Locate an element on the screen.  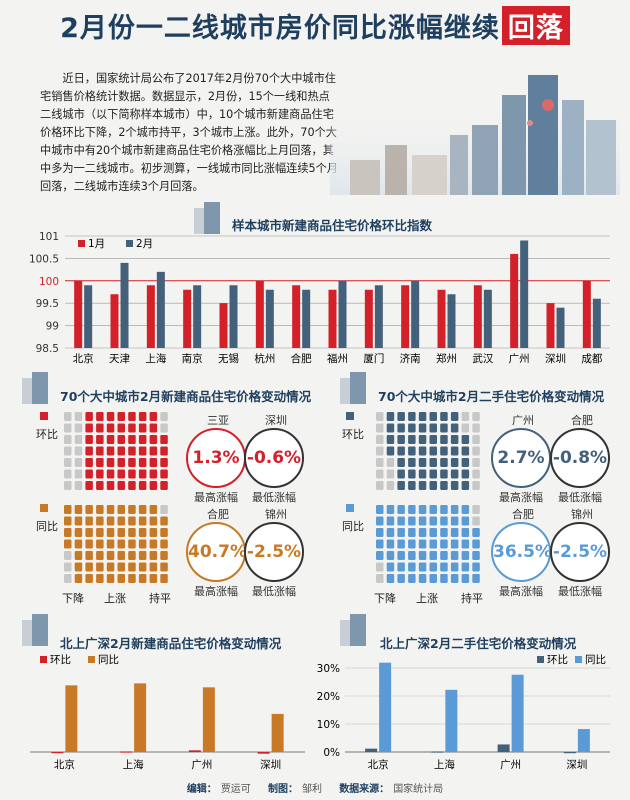
chart-xtick: 深圳 is located at coordinates (270, 765).